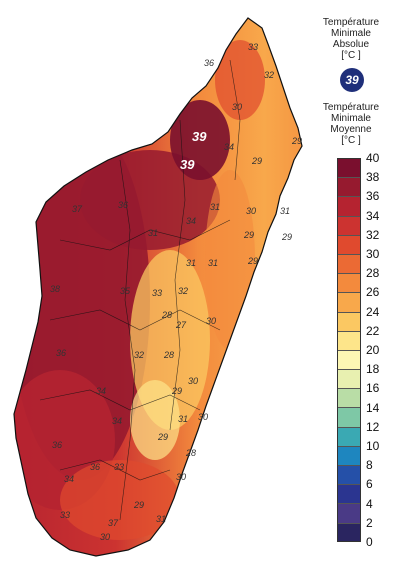 This screenshot has width=400, height=576. Describe the element at coordinates (373, 388) in the screenshot. I see `color-scale-tick: 16` at that location.